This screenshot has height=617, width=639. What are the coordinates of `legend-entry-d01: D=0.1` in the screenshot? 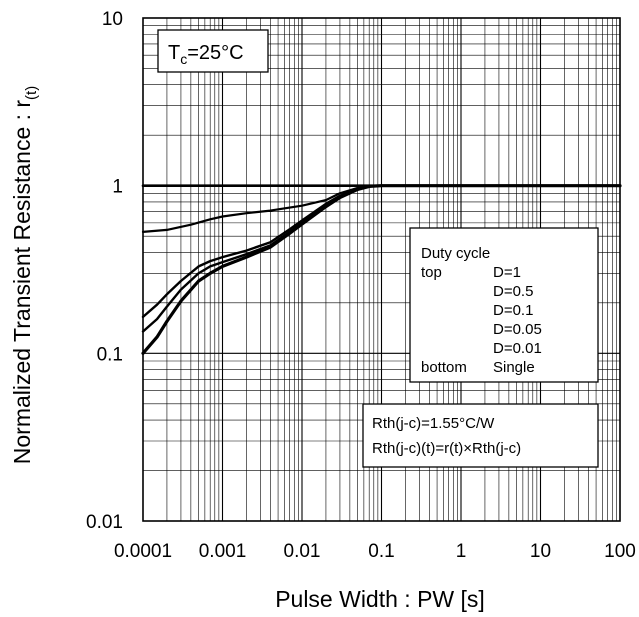 It's located at (513, 310).